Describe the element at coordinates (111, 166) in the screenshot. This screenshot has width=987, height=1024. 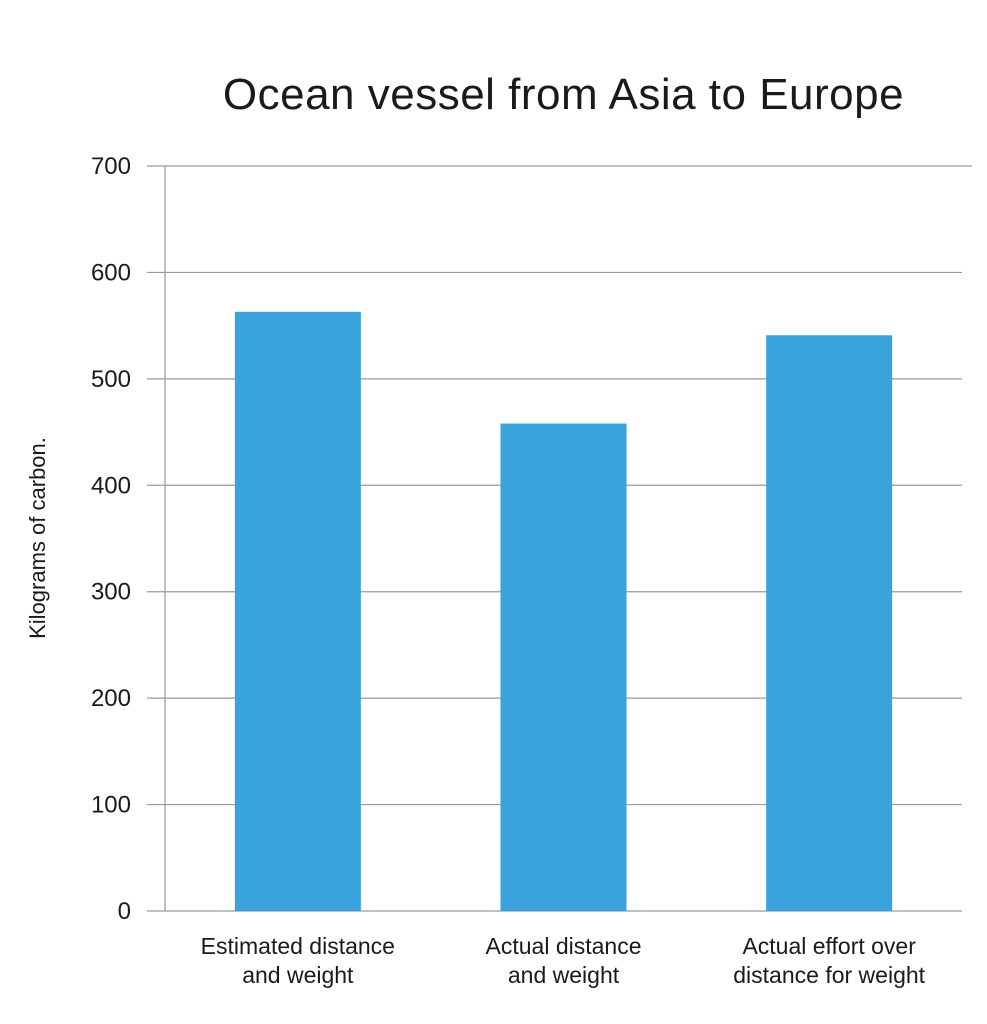
I see `y-tick-label: 700` at that location.